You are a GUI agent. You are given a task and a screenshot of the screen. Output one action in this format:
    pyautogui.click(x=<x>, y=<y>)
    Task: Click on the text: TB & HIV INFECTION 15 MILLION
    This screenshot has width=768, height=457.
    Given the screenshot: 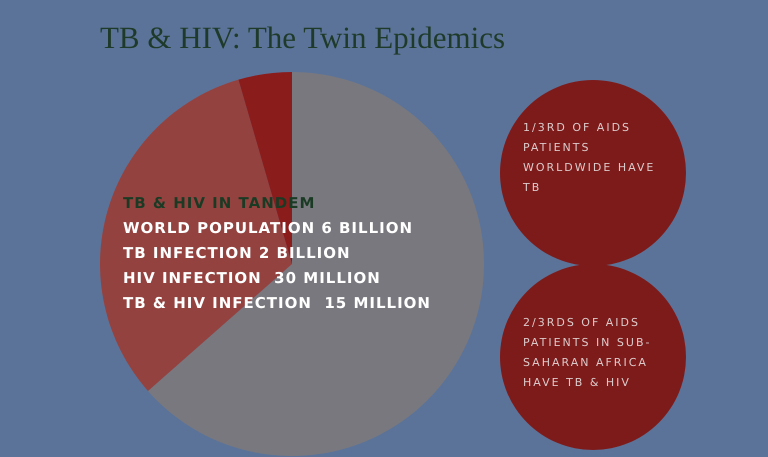 What is the action you would take?
    pyautogui.click(x=277, y=303)
    